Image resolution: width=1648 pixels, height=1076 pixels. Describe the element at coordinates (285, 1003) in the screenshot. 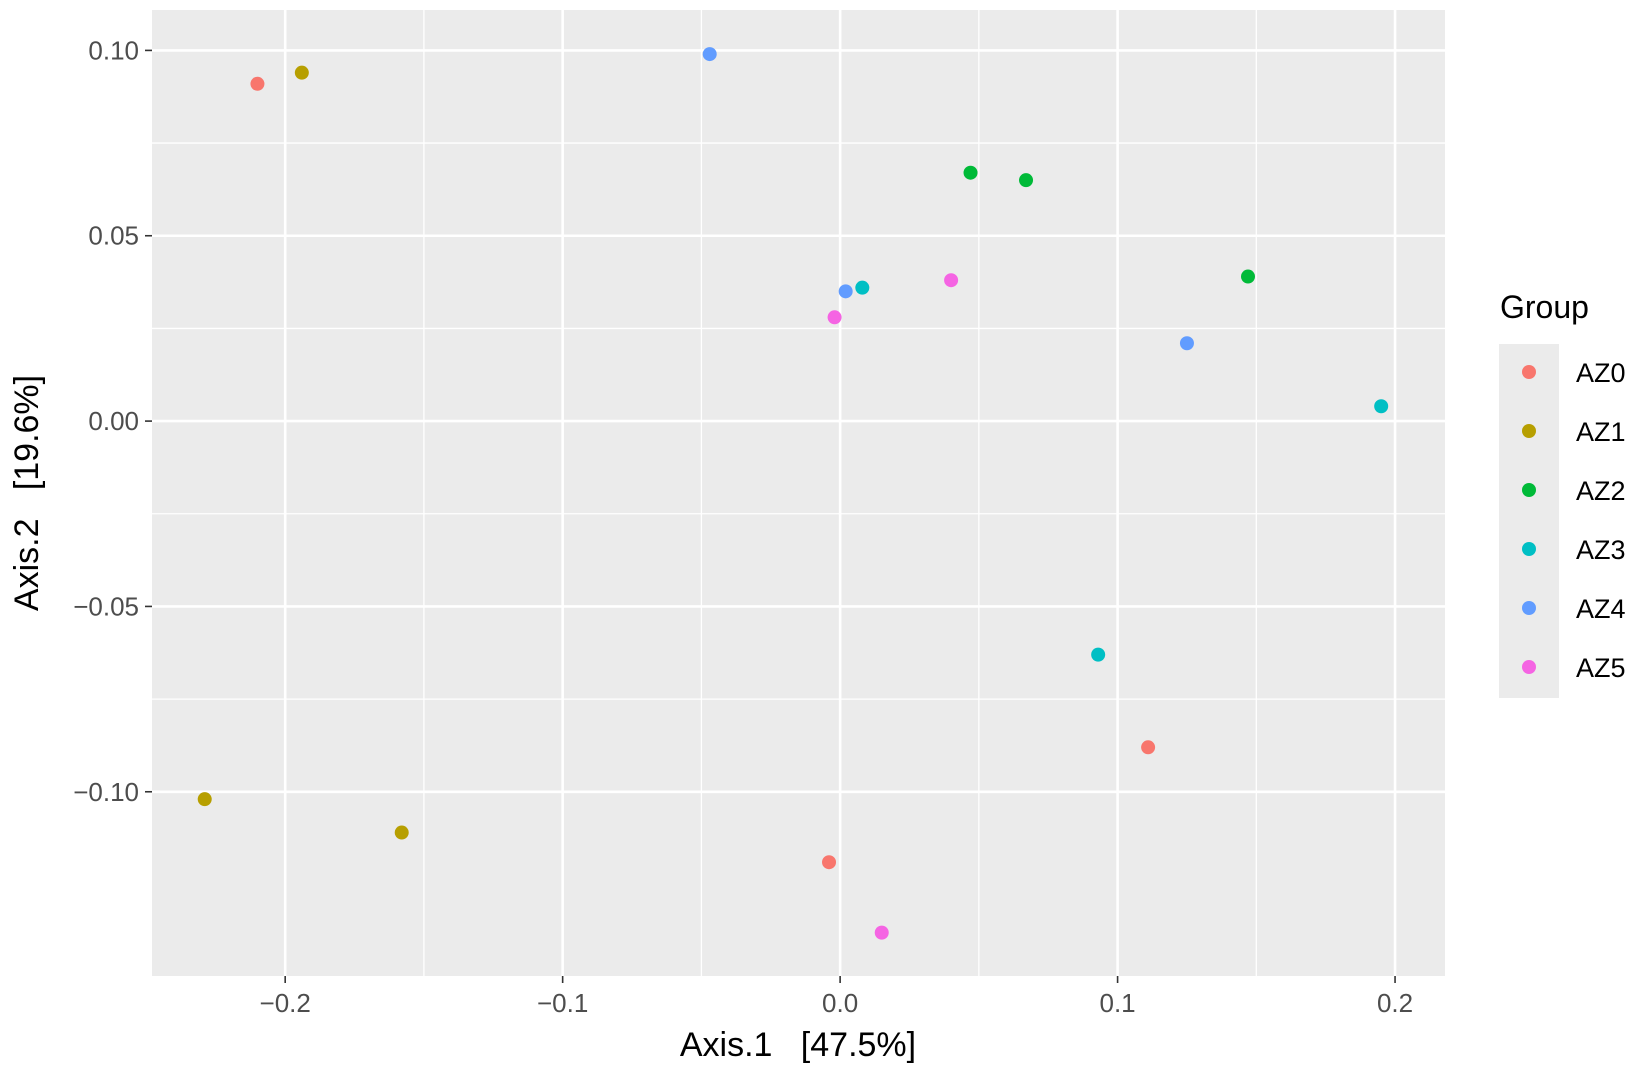

I see `x-tick-label: −0.2` at that location.